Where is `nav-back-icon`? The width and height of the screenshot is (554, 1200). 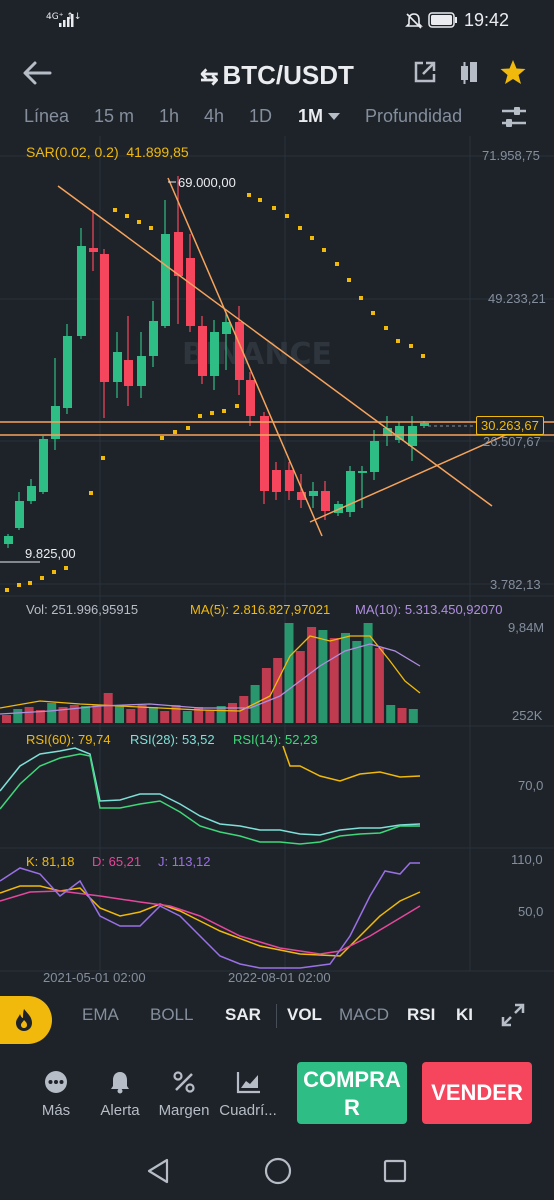
nav-back-icon is located at coordinates (158, 1171).